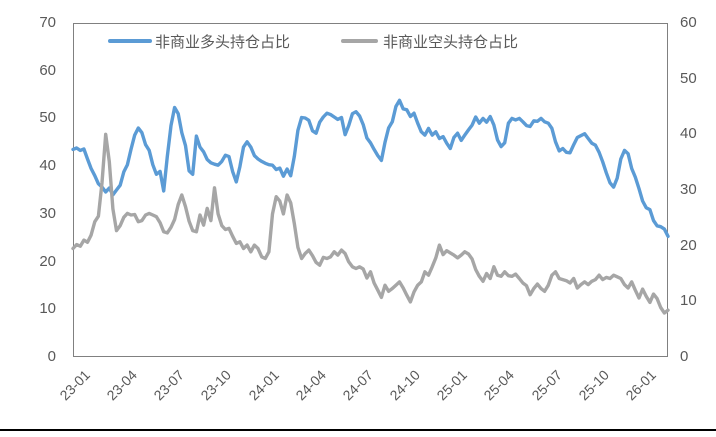 Image resolution: width=716 pixels, height=437 pixels. What do you see at coordinates (688, 245) in the screenshot?
I see `y-axis-right-label: 20` at bounding box center [688, 245].